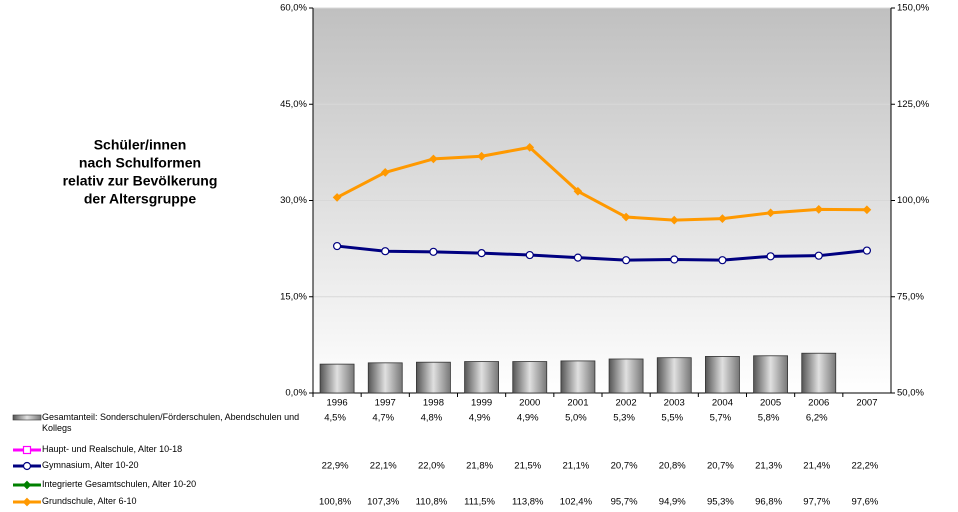 Image resolution: width=958 pixels, height=512 pixels. What do you see at coordinates (770, 403) in the screenshot?
I see `x-tick-label: 2005` at bounding box center [770, 403].